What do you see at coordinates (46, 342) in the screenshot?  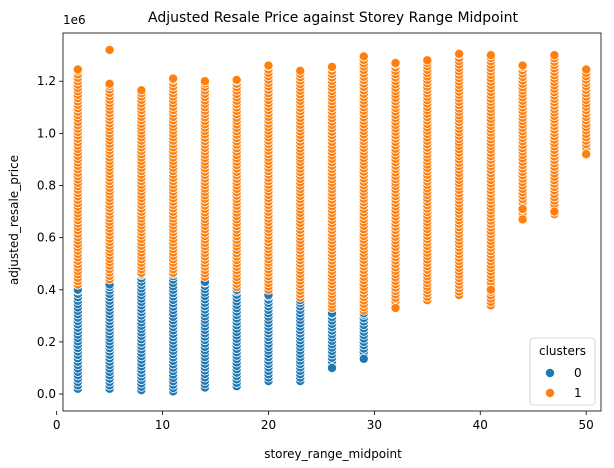 I see `y-tick-label: 0.2` at bounding box center [46, 342].